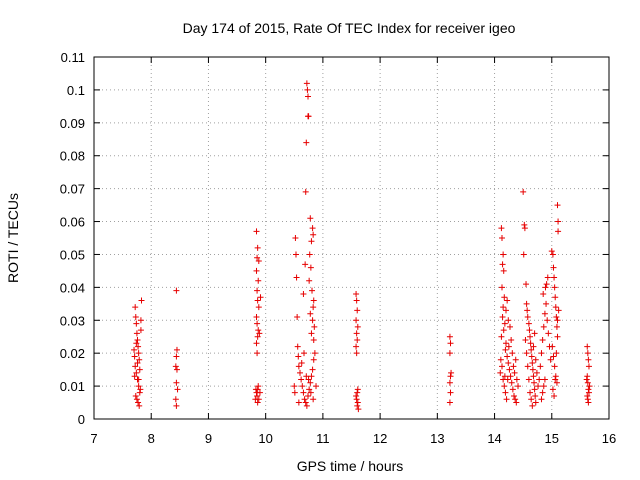 The width and height of the screenshot is (640, 480). What do you see at coordinates (609, 438) in the screenshot?
I see `x-tick-label: 16` at bounding box center [609, 438].